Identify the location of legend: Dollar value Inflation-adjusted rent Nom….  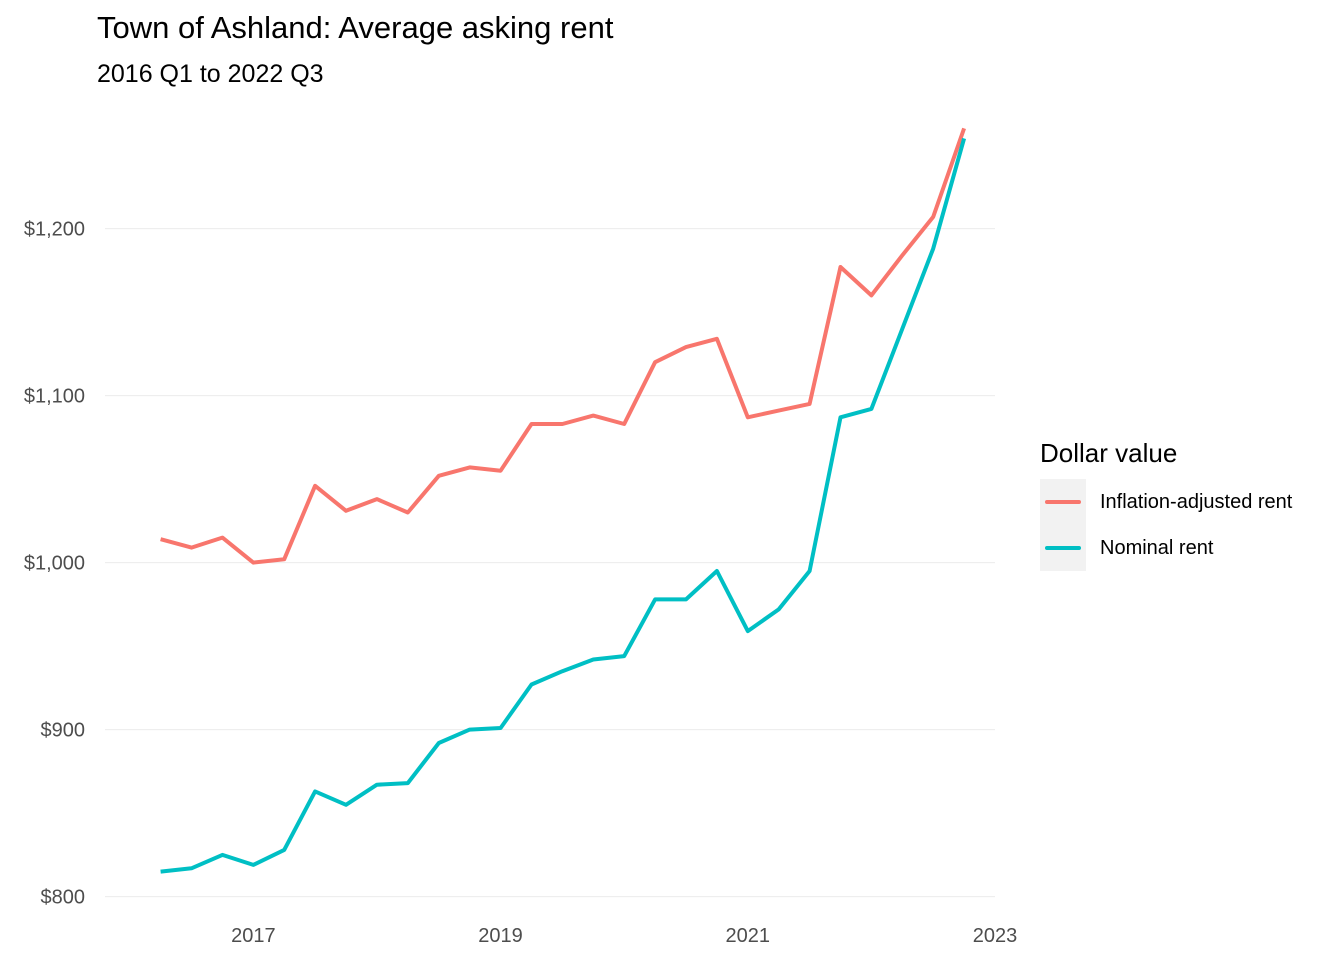
(1166, 504).